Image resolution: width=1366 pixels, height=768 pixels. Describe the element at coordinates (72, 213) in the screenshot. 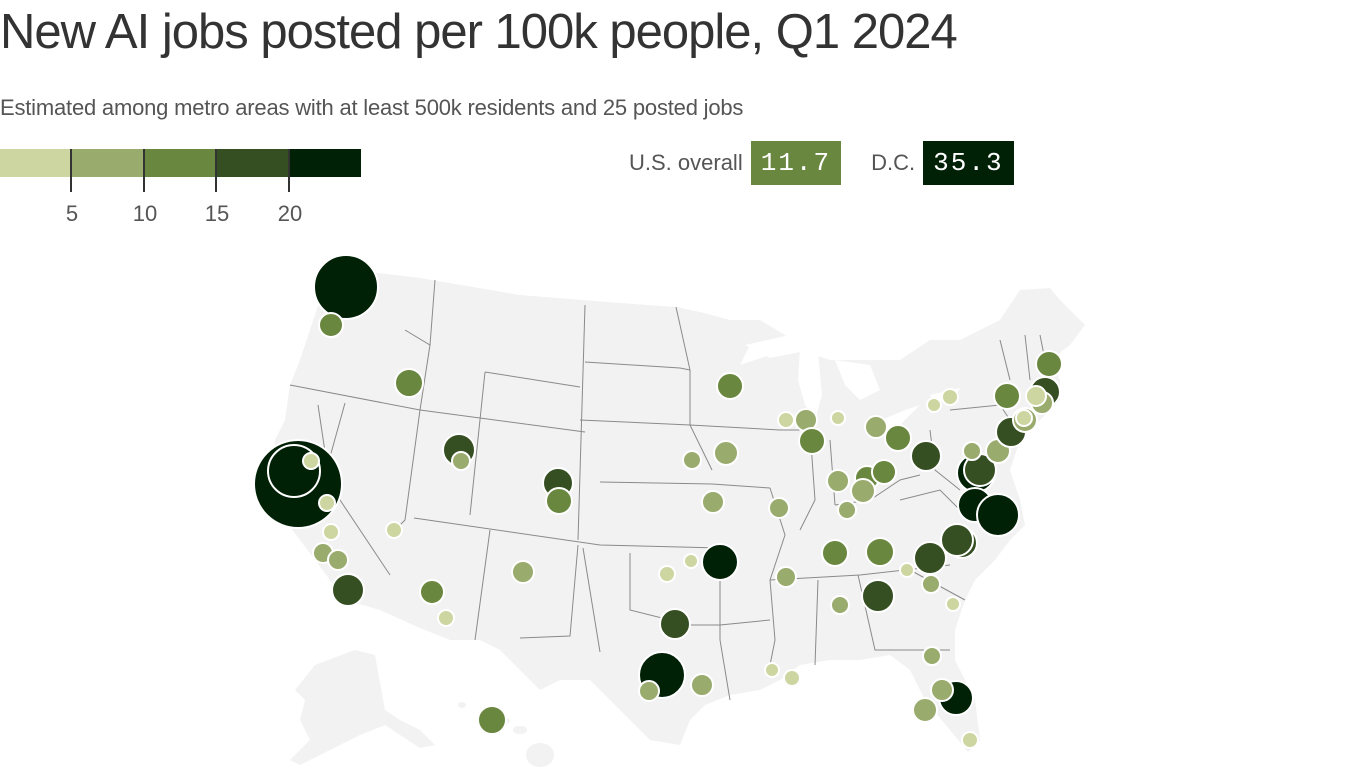

I see `legend-tick-label: 5` at that location.